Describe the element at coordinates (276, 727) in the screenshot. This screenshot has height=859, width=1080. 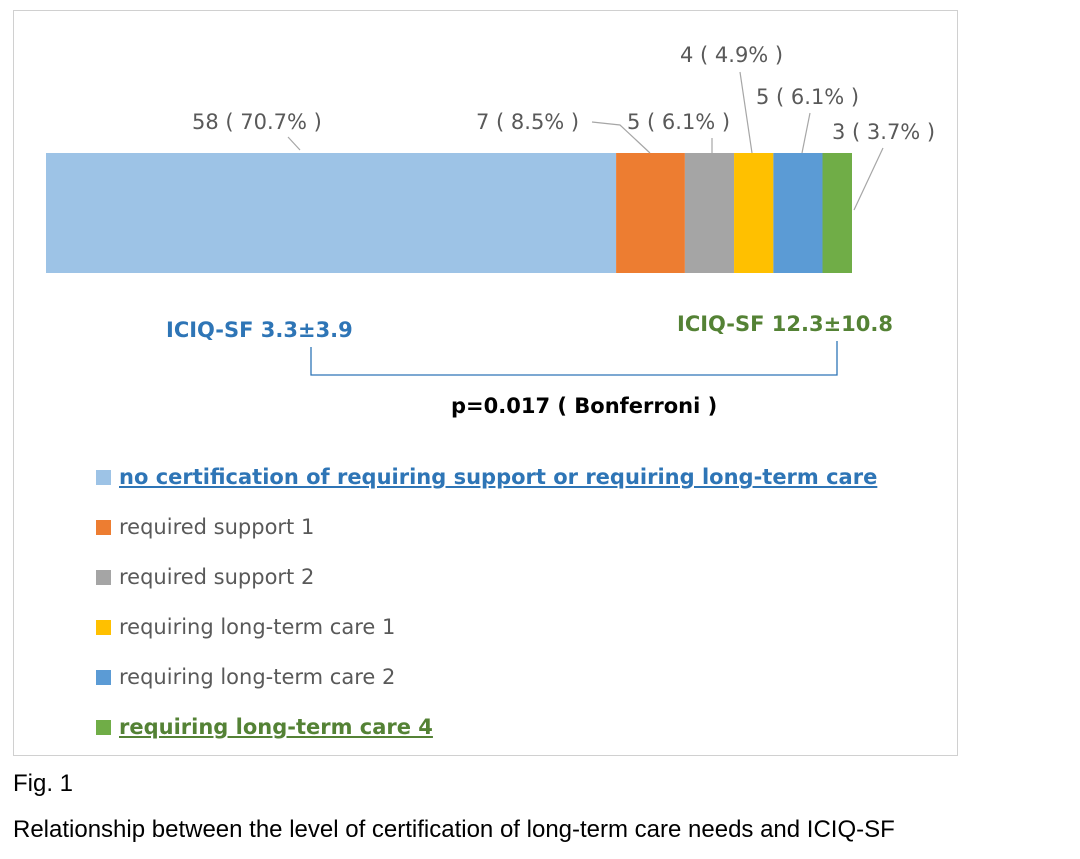
I see `legend-label: requiring long-term care 4` at that location.